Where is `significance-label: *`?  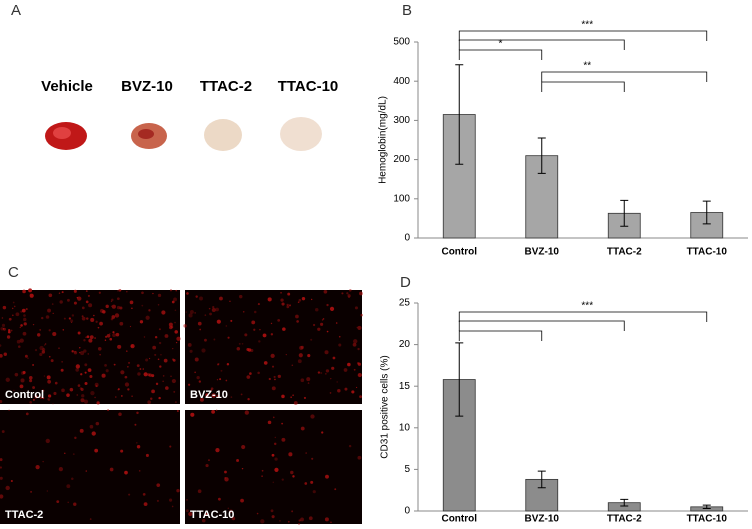 significance-label: * is located at coordinates (501, 44).